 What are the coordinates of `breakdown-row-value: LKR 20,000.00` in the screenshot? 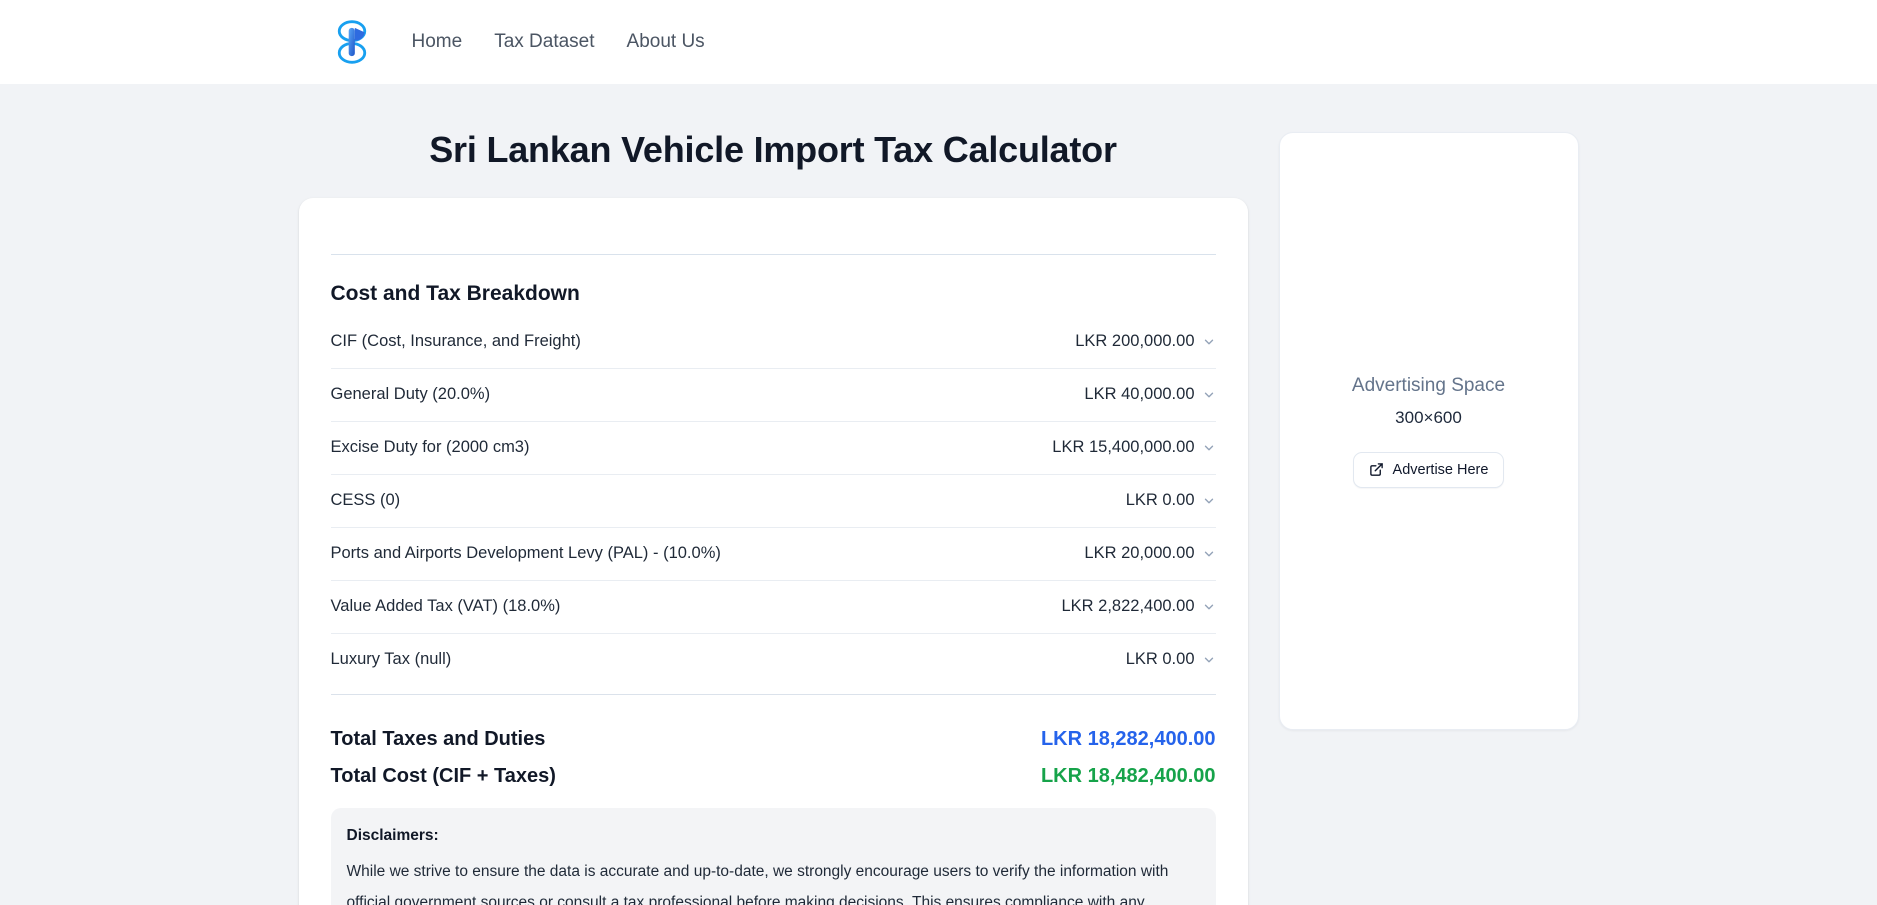 It's located at (1139, 553).